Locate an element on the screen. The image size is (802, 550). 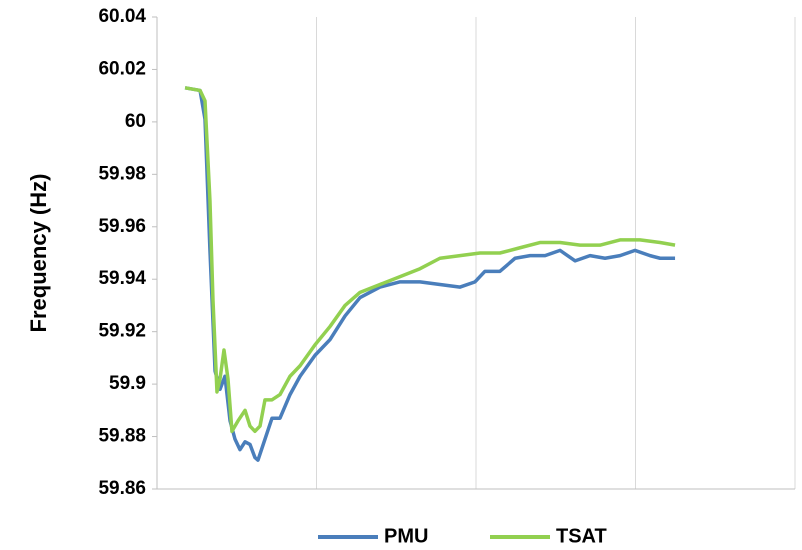
y-tick-label: 59.96 is located at coordinates (122, 226).